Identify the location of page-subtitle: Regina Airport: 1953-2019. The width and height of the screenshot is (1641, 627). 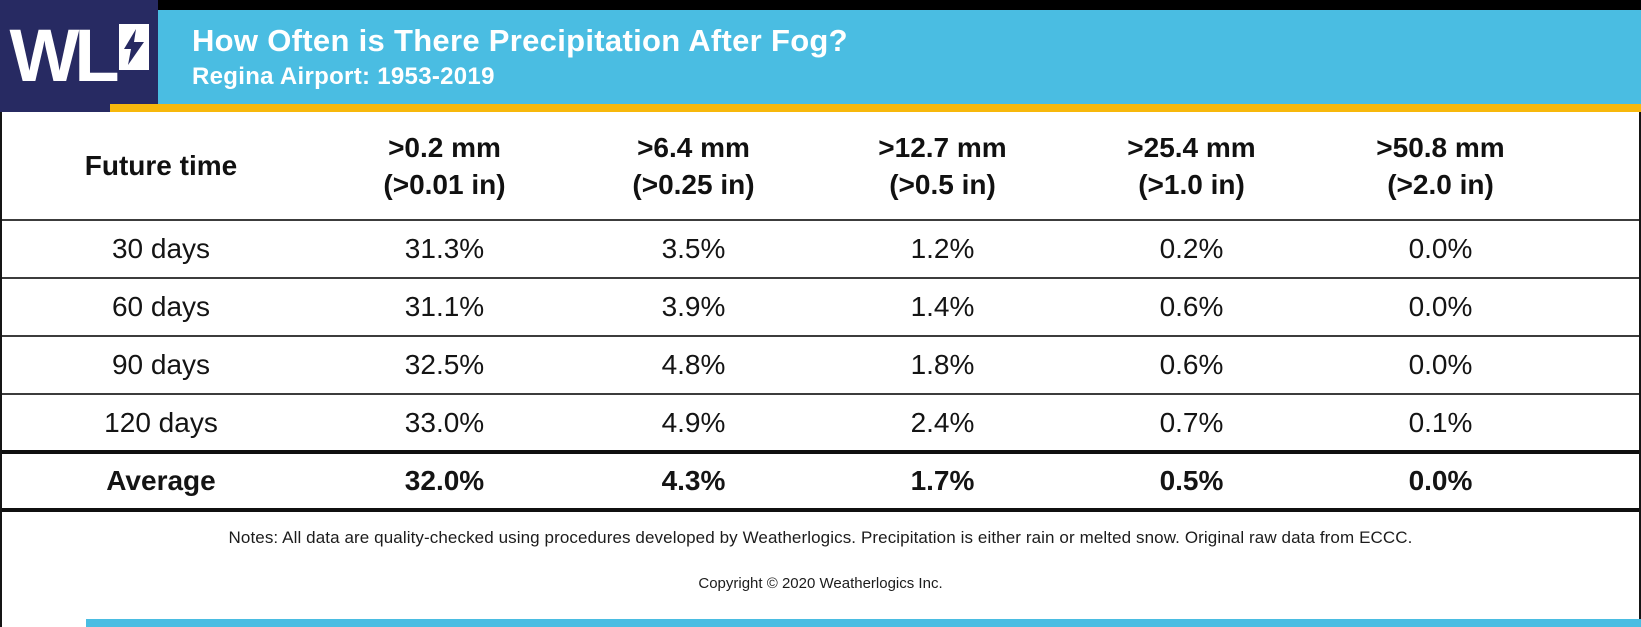
(343, 77).